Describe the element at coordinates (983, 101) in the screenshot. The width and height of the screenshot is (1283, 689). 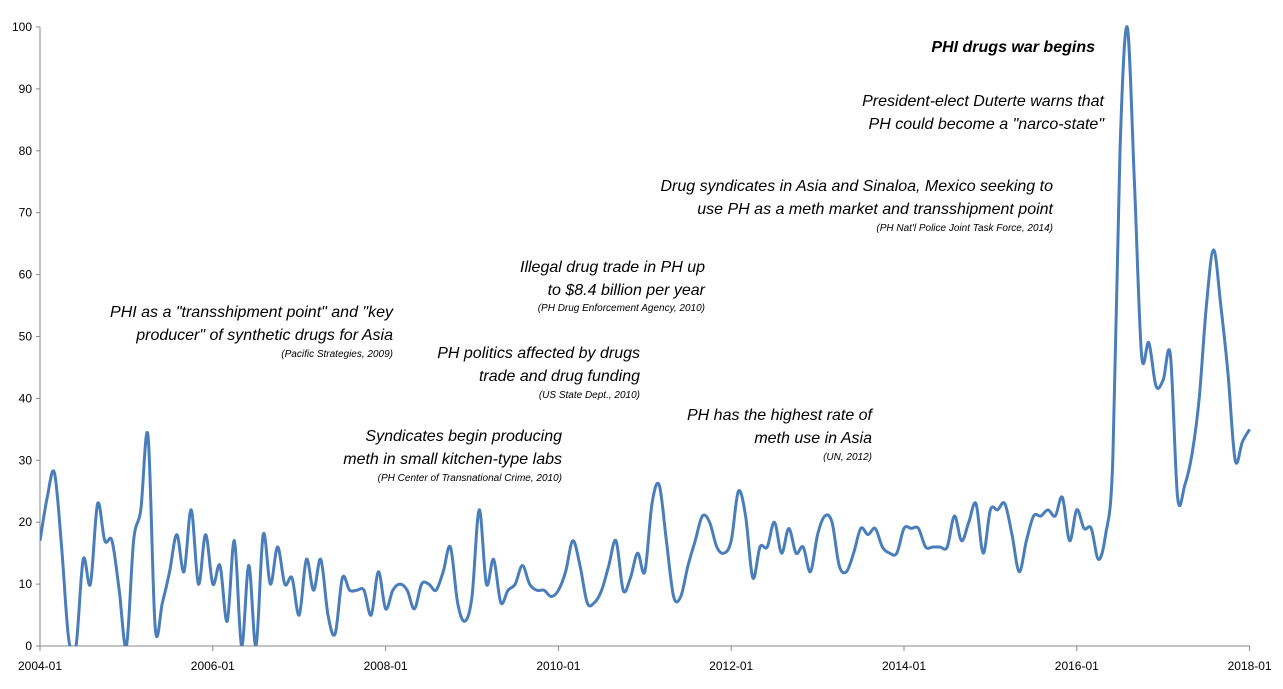
I see `annotation: President-elect Duterte warns that` at that location.